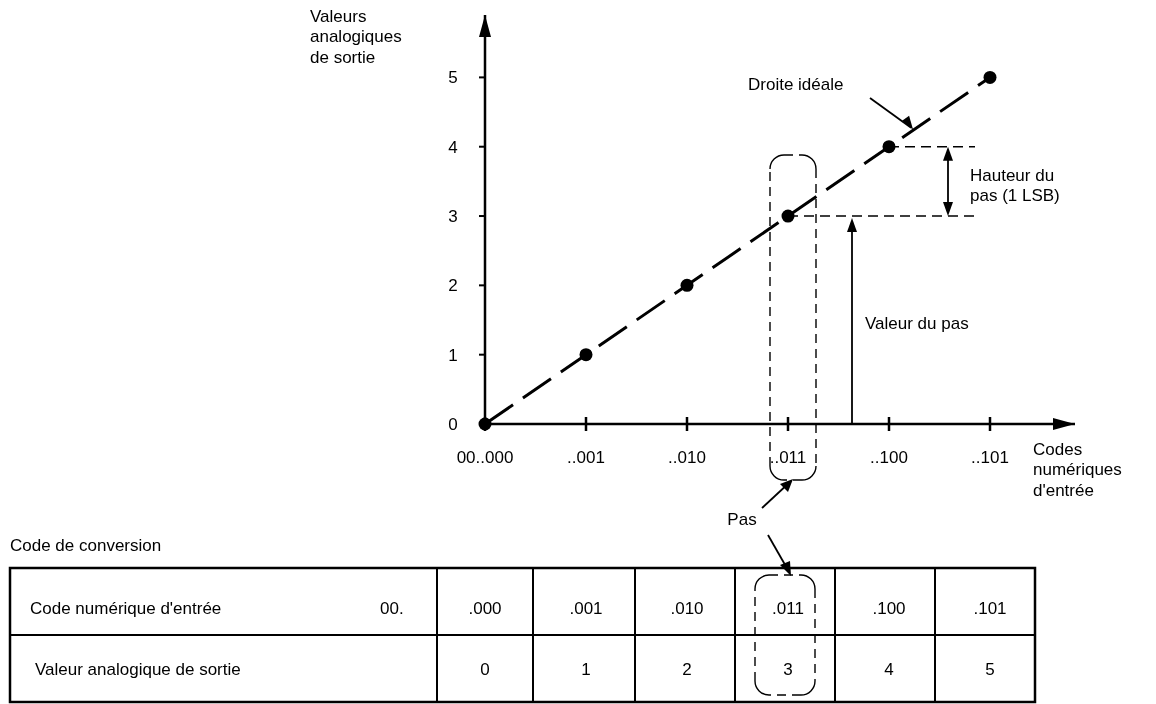 The width and height of the screenshot is (1156, 704). I want to click on y-tick-label: 1, so click(453, 355).